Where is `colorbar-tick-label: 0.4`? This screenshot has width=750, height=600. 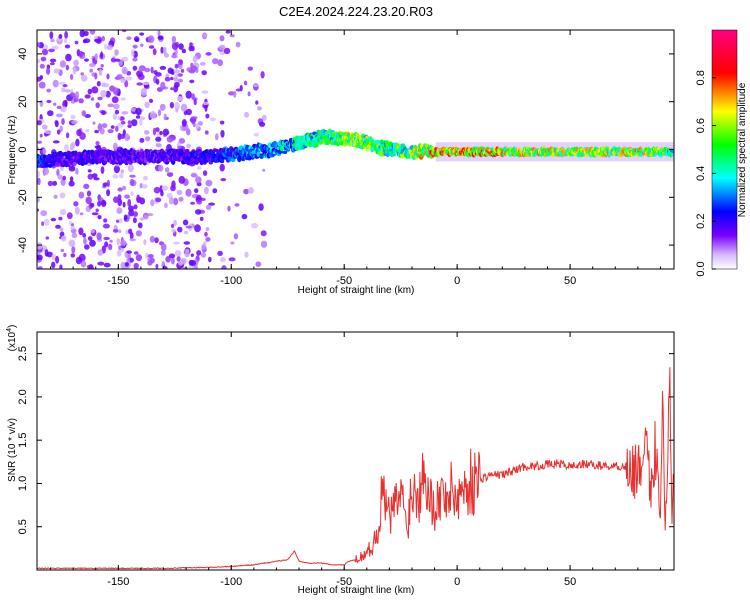 colorbar-tick-label: 0.4 is located at coordinates (701, 173).